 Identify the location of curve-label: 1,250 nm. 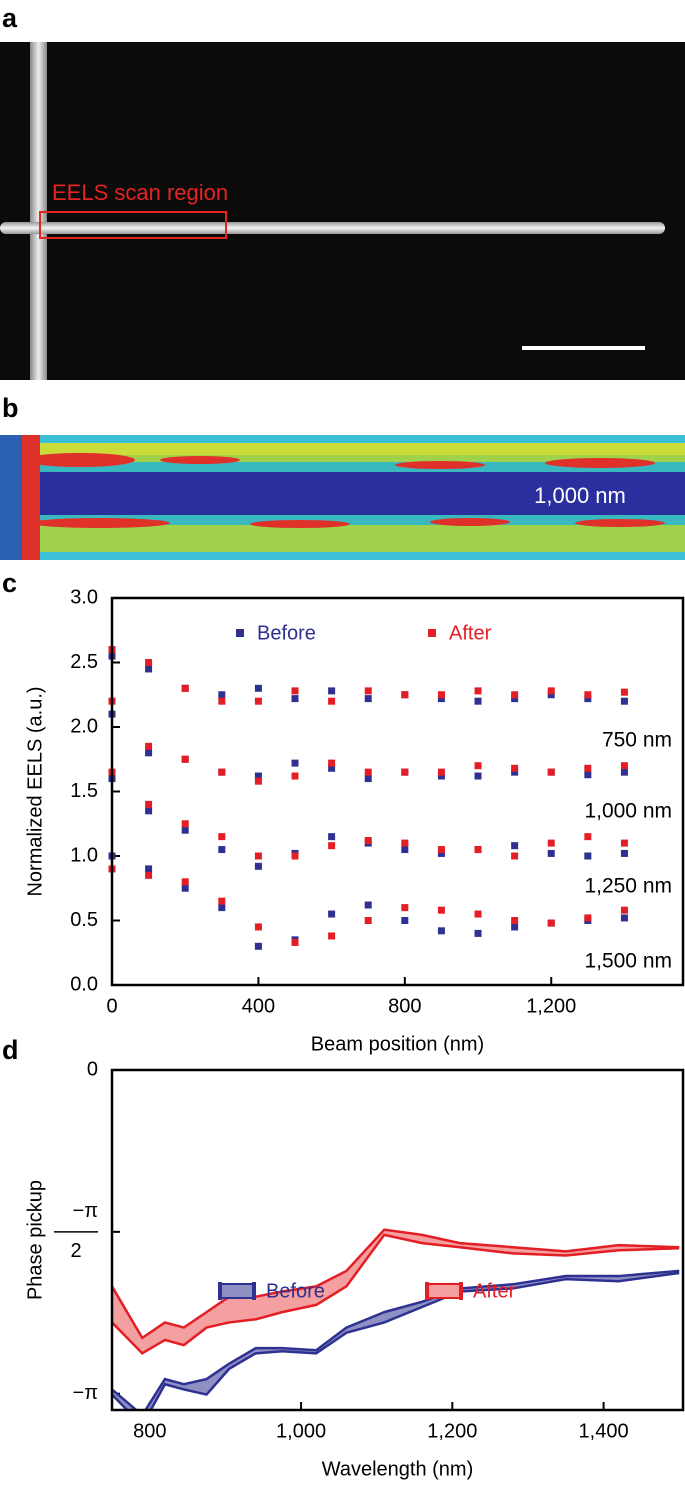
(628, 886).